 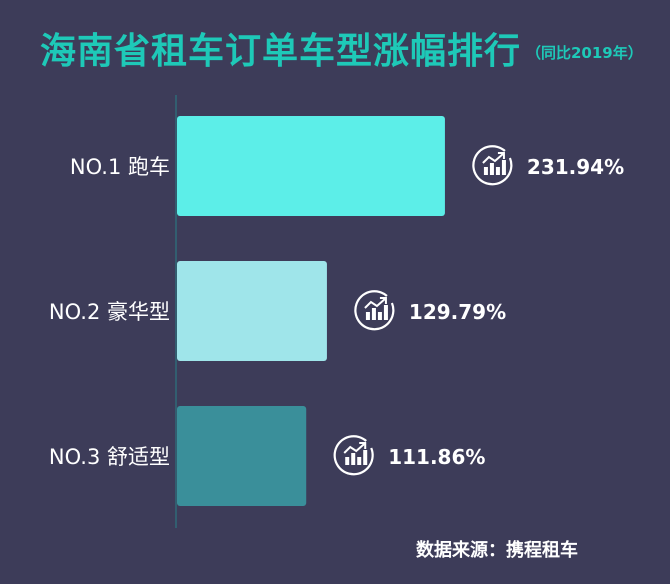 I want to click on category-label: NO.3 舒适型, so click(x=109, y=457).